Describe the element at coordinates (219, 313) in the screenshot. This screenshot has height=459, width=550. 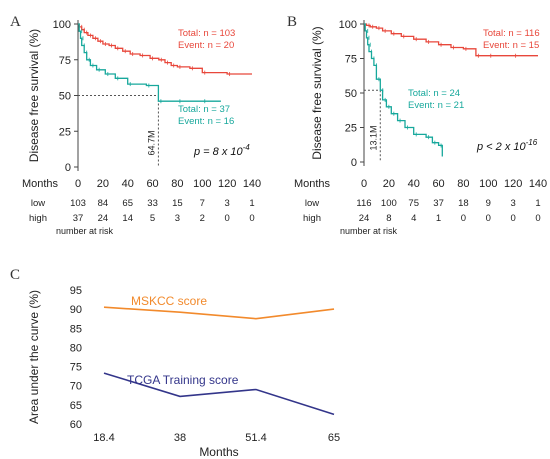
I see `series-line-mskcc` at that location.